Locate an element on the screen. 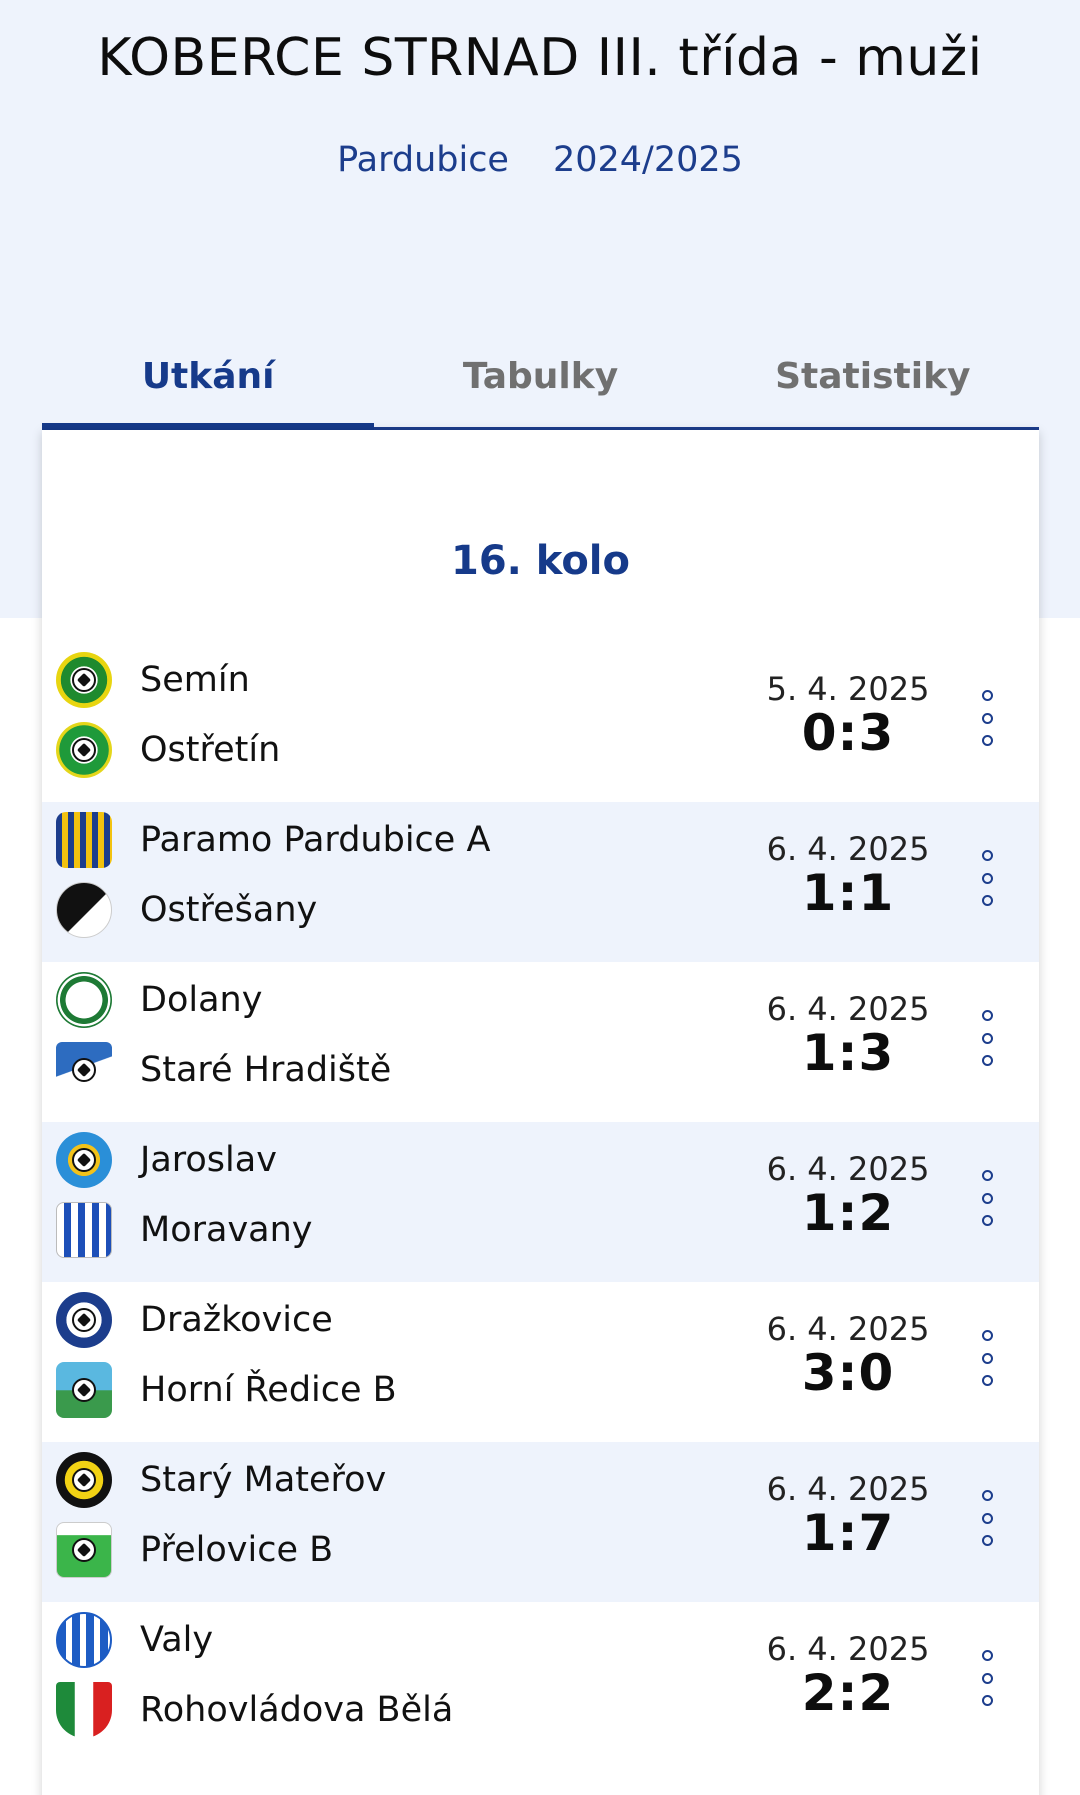 The height and width of the screenshot is (1795, 1080). away-team-name: Rohovládova Bělá is located at coordinates (297, 1710).